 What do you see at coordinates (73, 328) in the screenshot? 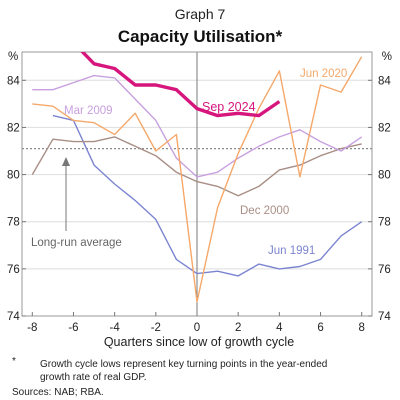
I see `x-tick-label: -6` at bounding box center [73, 328].